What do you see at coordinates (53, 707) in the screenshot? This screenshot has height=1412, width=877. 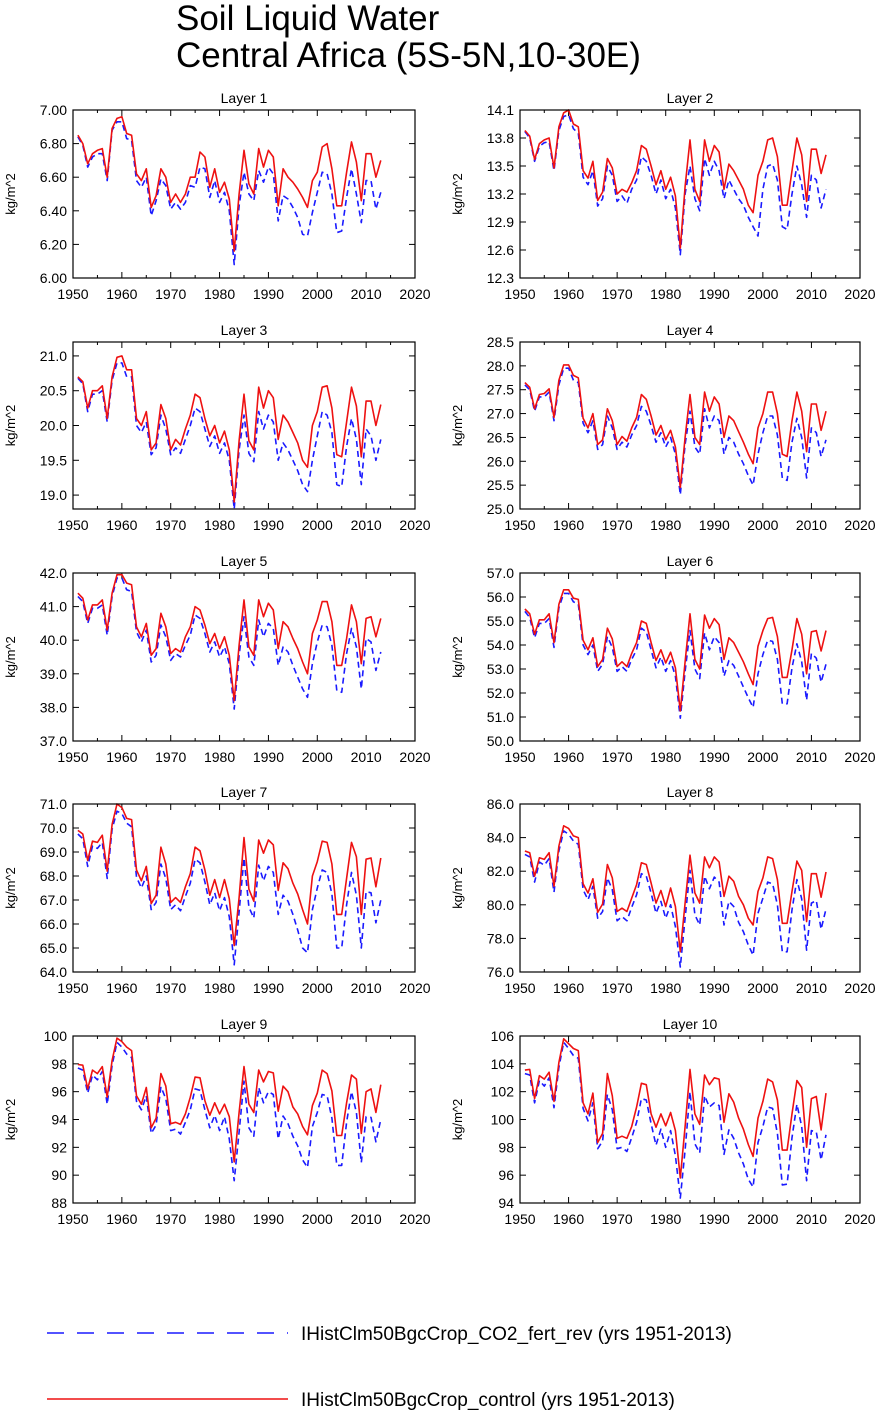 I see `y-tick-label: 38.0` at bounding box center [53, 707].